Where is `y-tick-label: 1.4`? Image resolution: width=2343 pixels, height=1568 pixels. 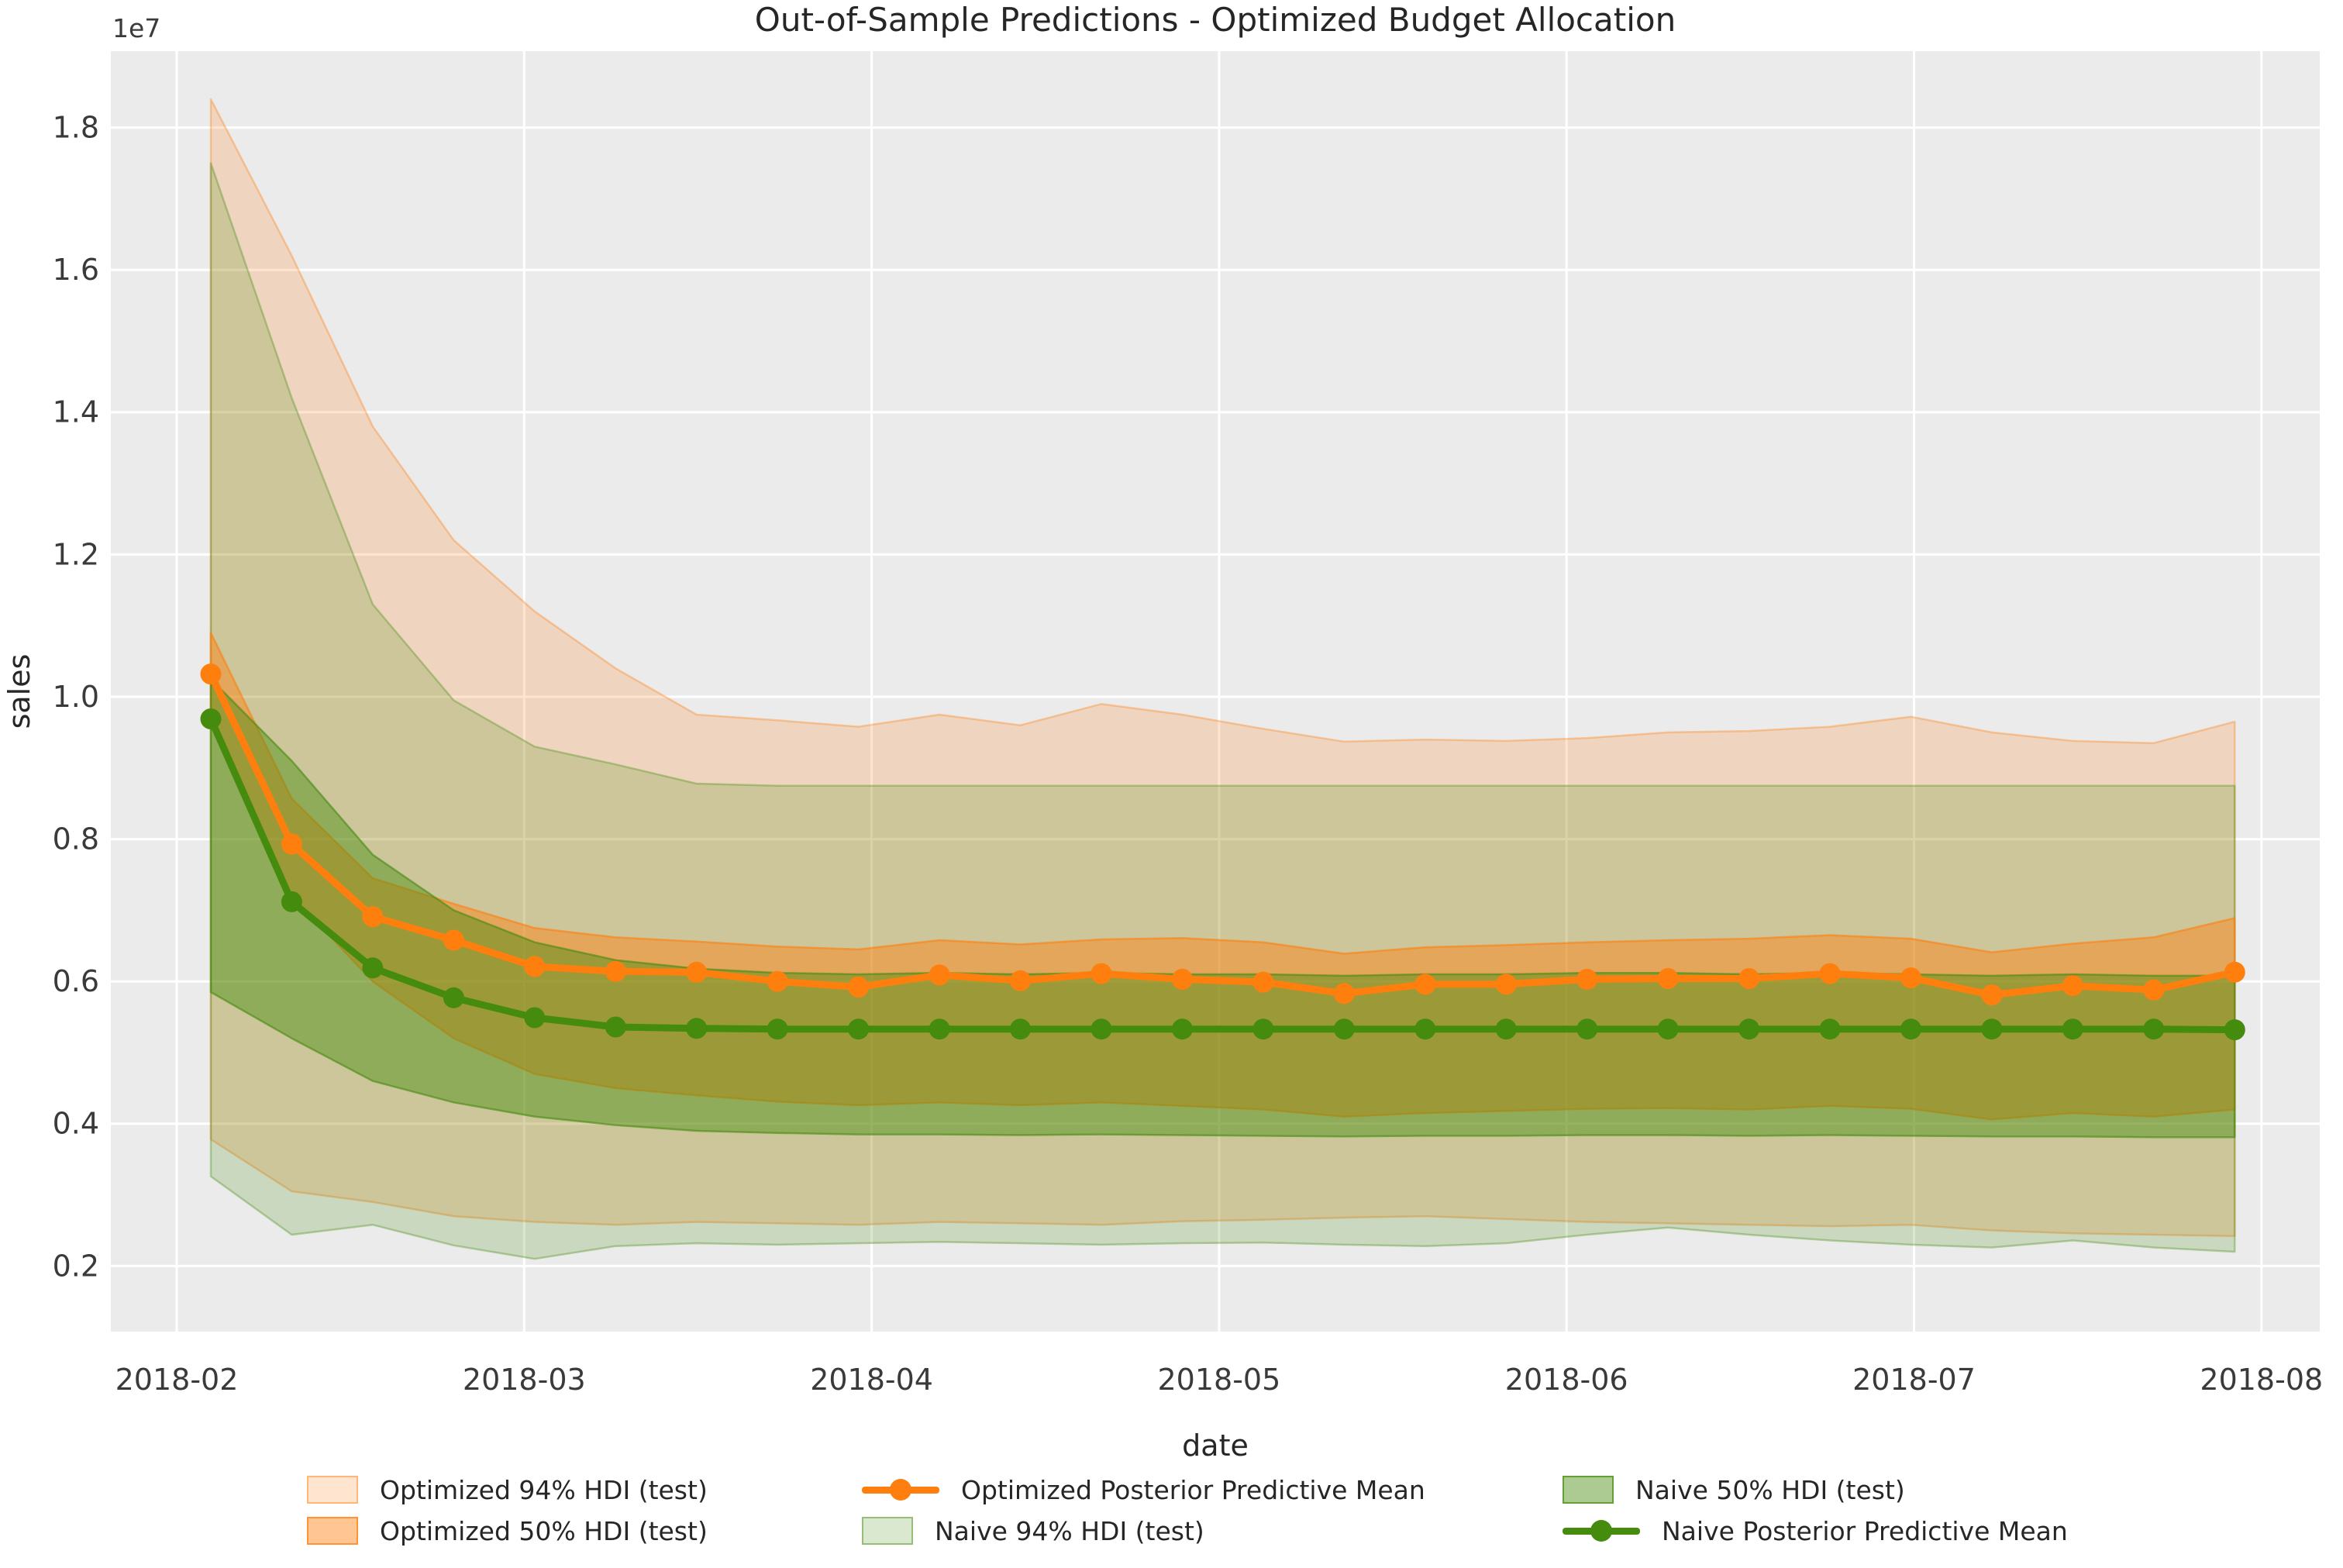 y-tick-label: 1.4 is located at coordinates (76, 412).